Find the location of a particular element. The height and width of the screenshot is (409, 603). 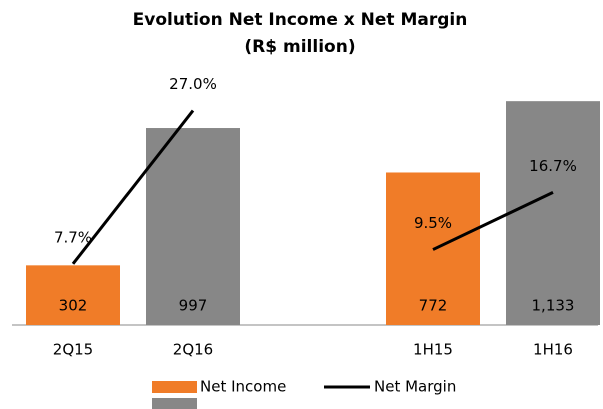

bar-value-label: 772 is located at coordinates (433, 306).